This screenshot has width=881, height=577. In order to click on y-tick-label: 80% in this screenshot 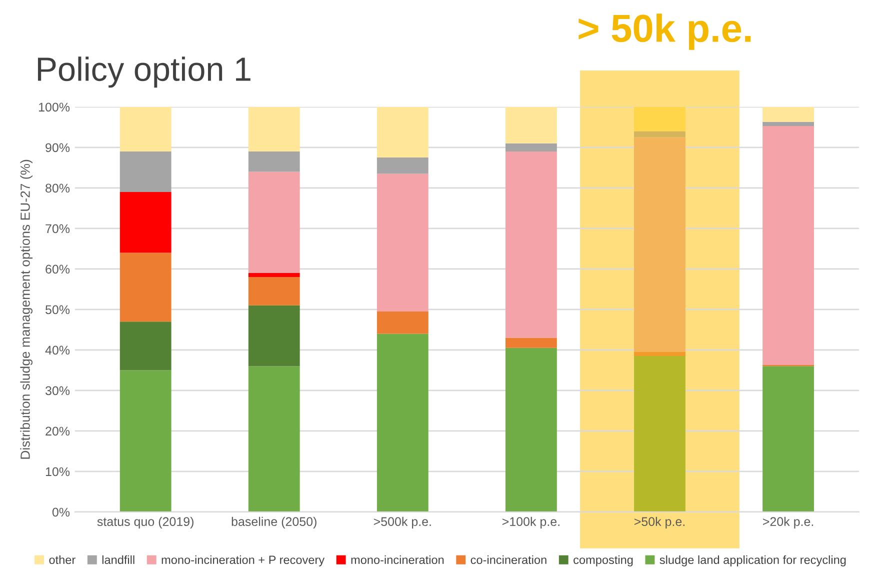, I will do `click(58, 188)`.